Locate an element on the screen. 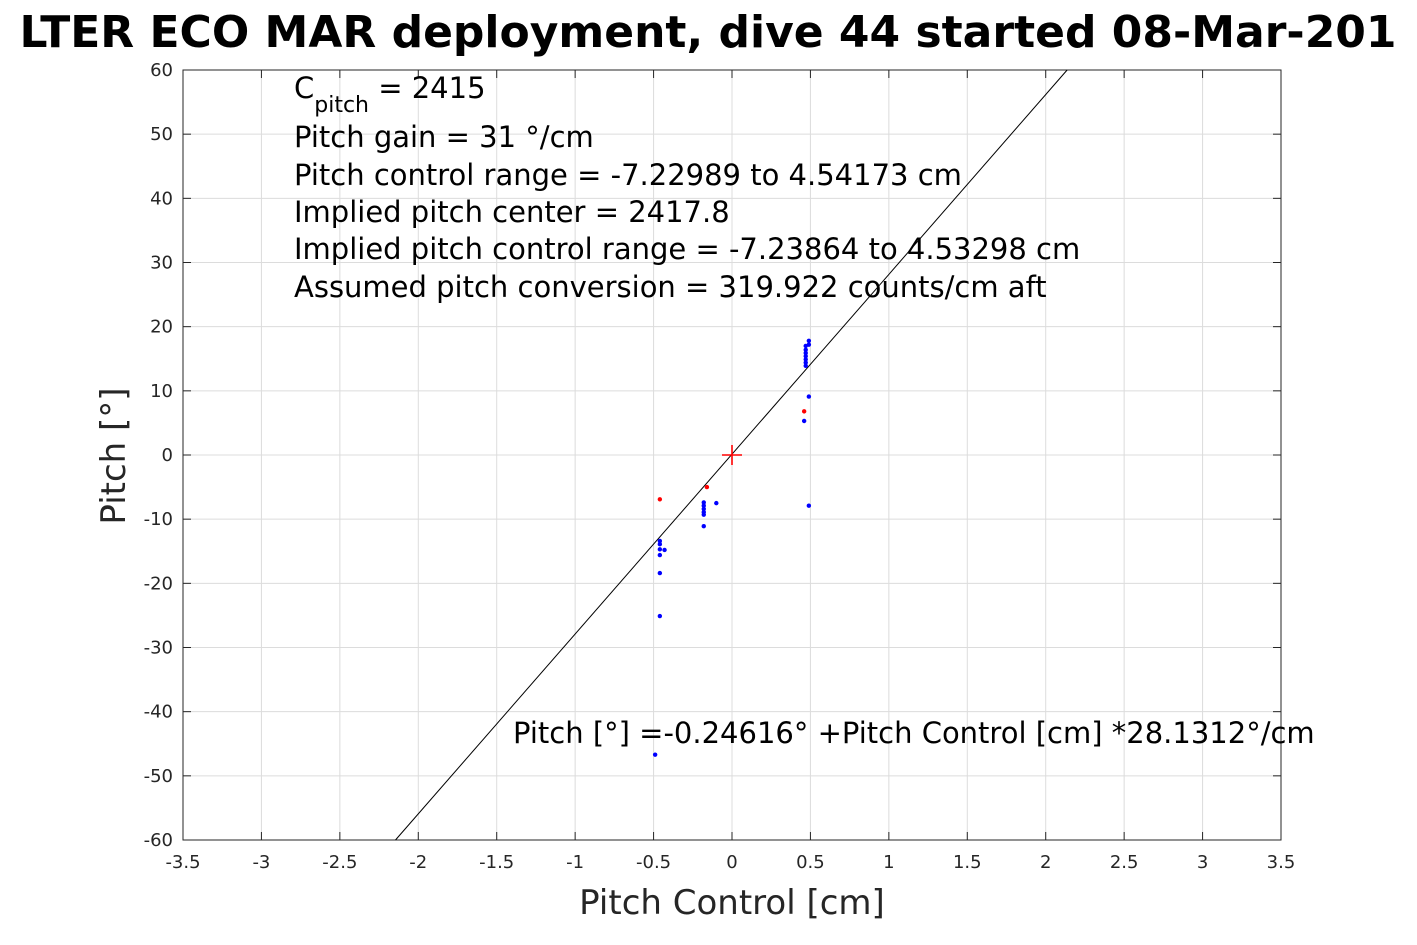 This screenshot has width=1417, height=945. x-tick-label: 3.5 is located at coordinates (1281, 862).